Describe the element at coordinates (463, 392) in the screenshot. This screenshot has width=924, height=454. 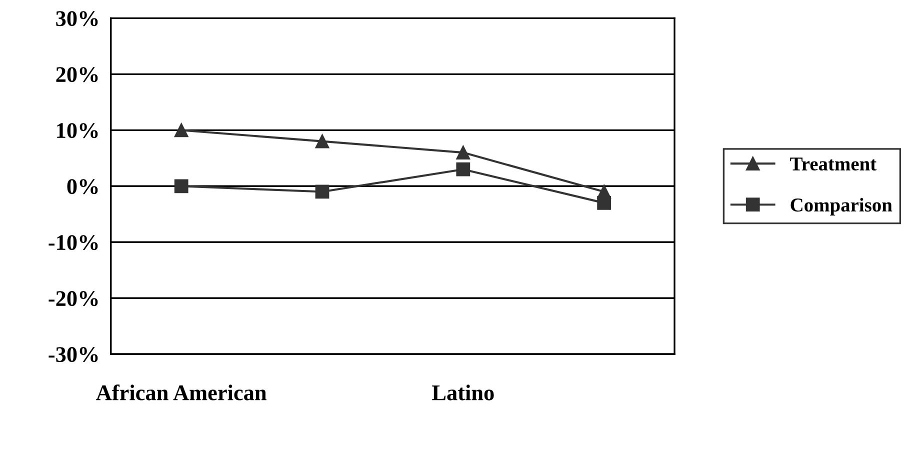
I see `x-tick-label: Latino` at that location.